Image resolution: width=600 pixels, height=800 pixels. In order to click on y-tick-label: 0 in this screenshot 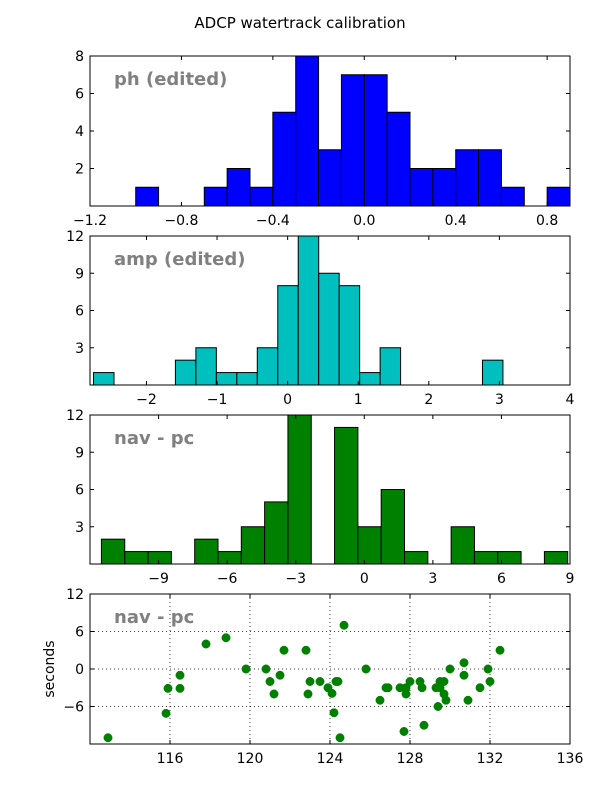, I will do `click(79, 670)`.